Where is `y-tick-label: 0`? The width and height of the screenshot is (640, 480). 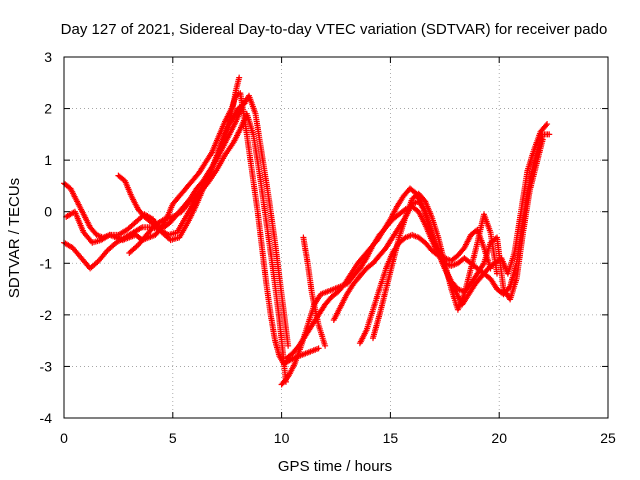 y-tick-label: 0 is located at coordinates (48, 212).